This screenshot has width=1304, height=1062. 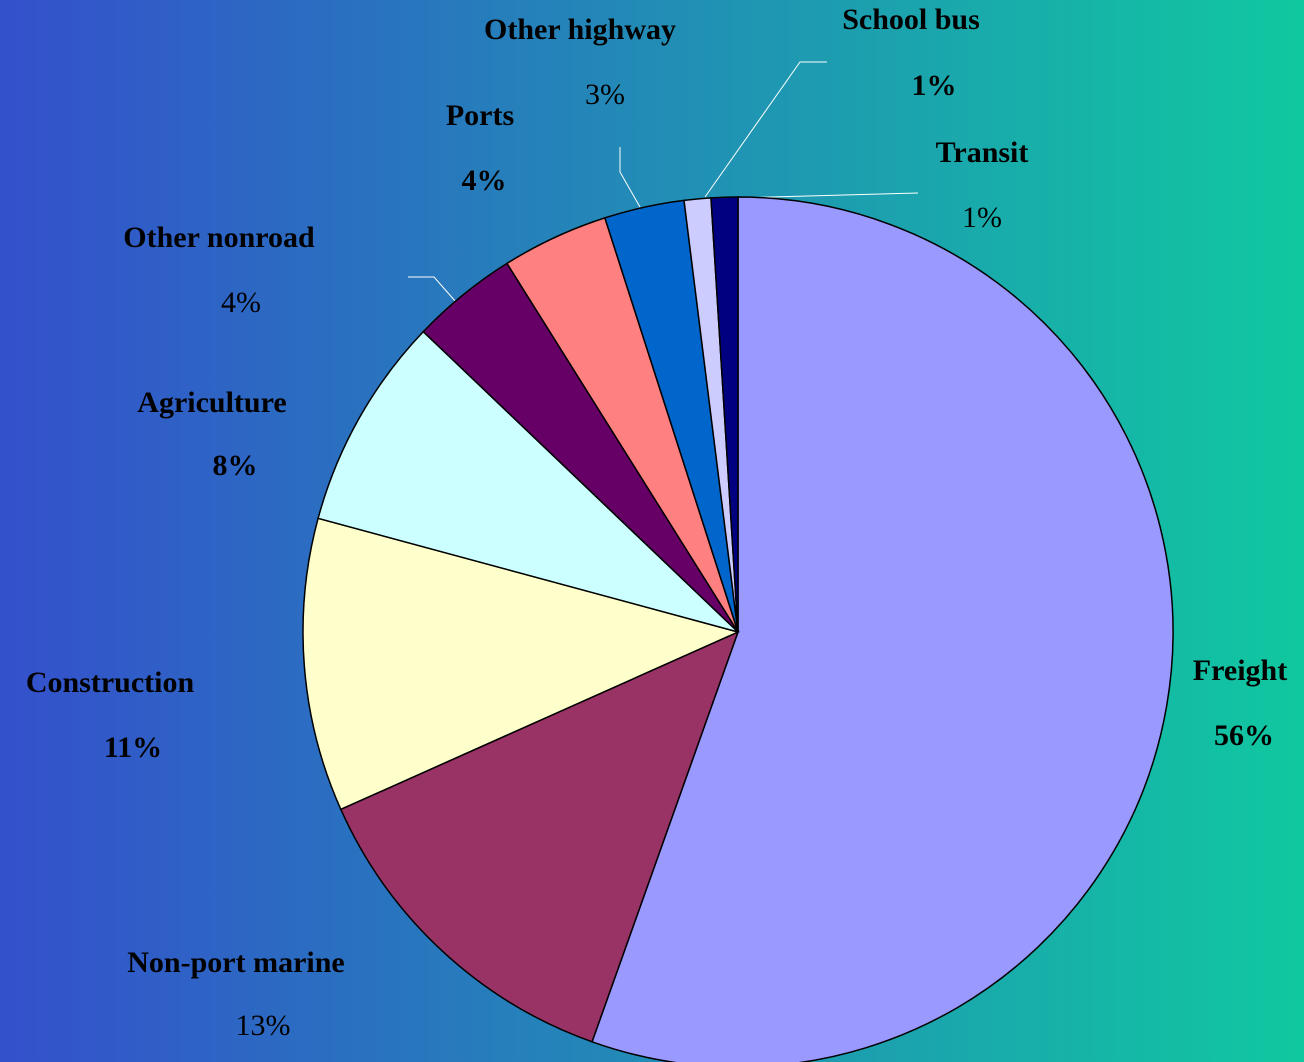 I want to click on slice-label: Ports, so click(x=480, y=115).